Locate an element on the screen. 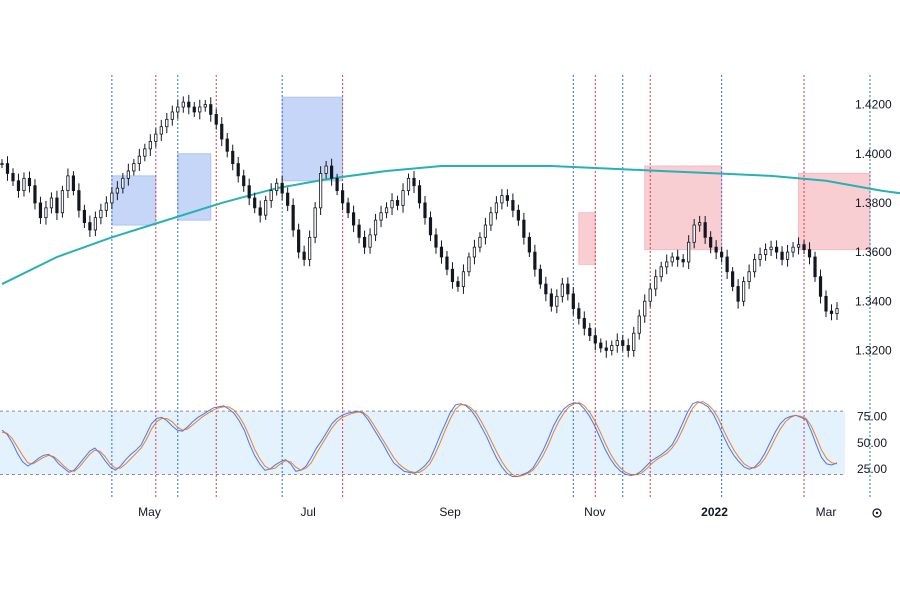  time-axis-label: 2022 is located at coordinates (714, 512).